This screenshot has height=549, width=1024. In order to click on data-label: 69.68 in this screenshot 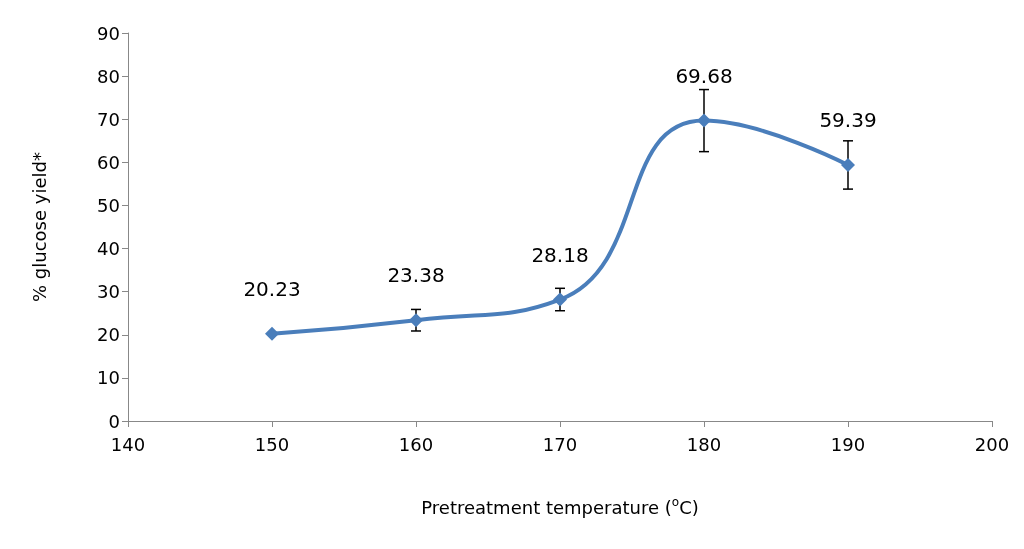, I will do `click(704, 75)`.